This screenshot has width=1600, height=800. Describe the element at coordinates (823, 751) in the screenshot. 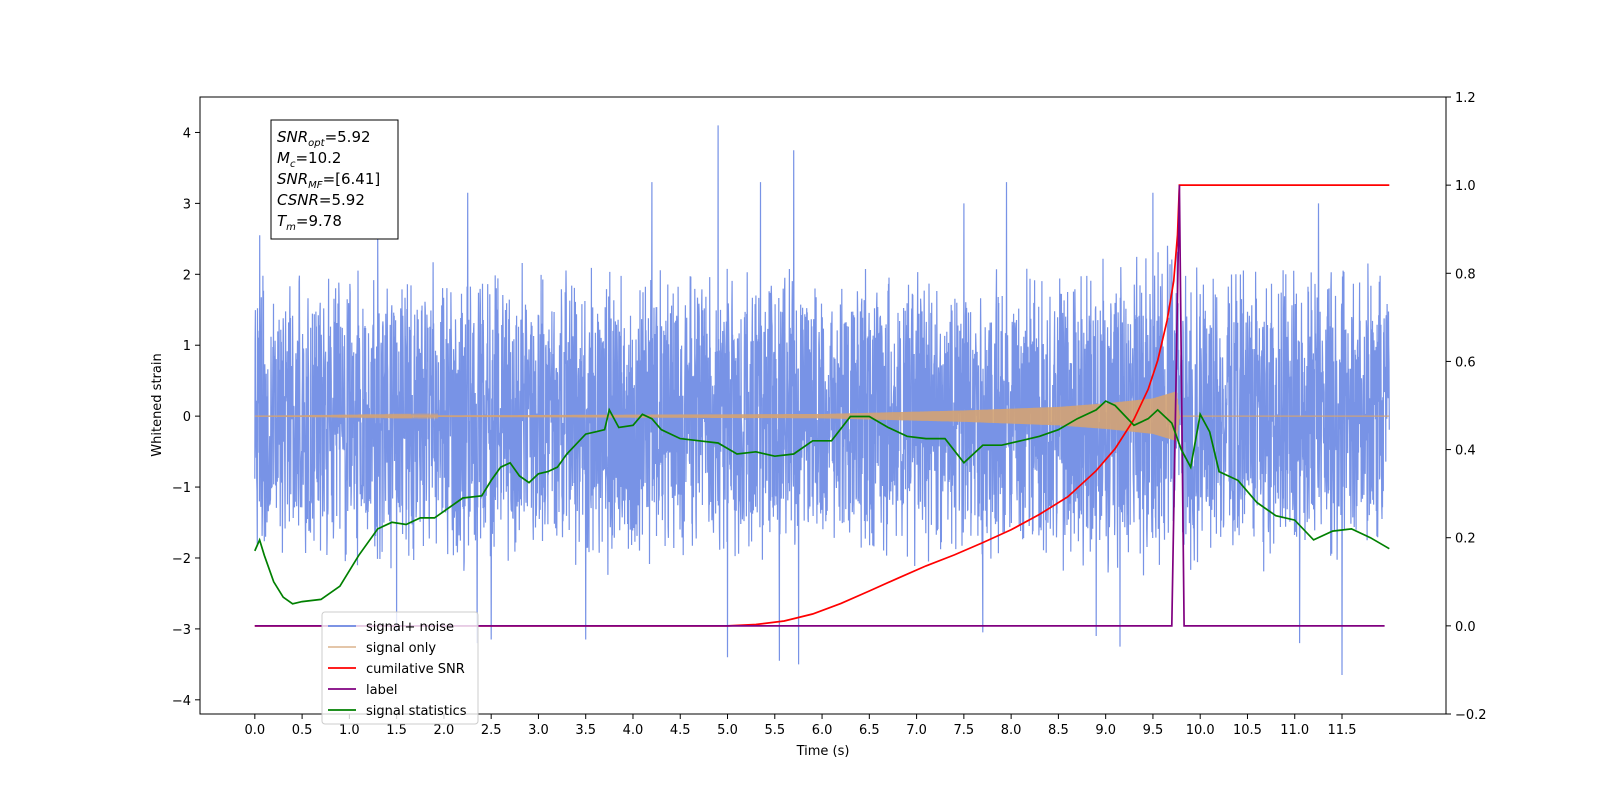

I see `x-axis-label: Time (s)` at that location.